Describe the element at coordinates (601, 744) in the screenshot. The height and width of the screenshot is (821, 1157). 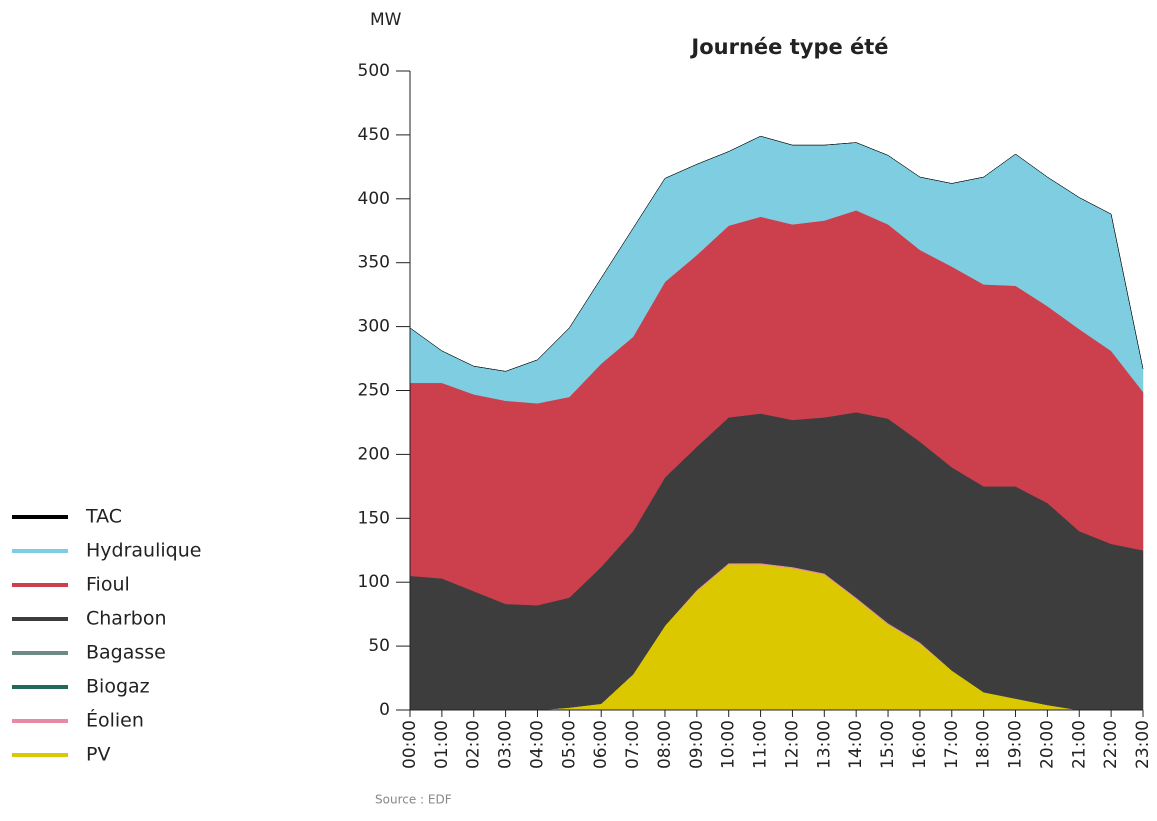
I see `x-tick-label: 06:00` at that location.